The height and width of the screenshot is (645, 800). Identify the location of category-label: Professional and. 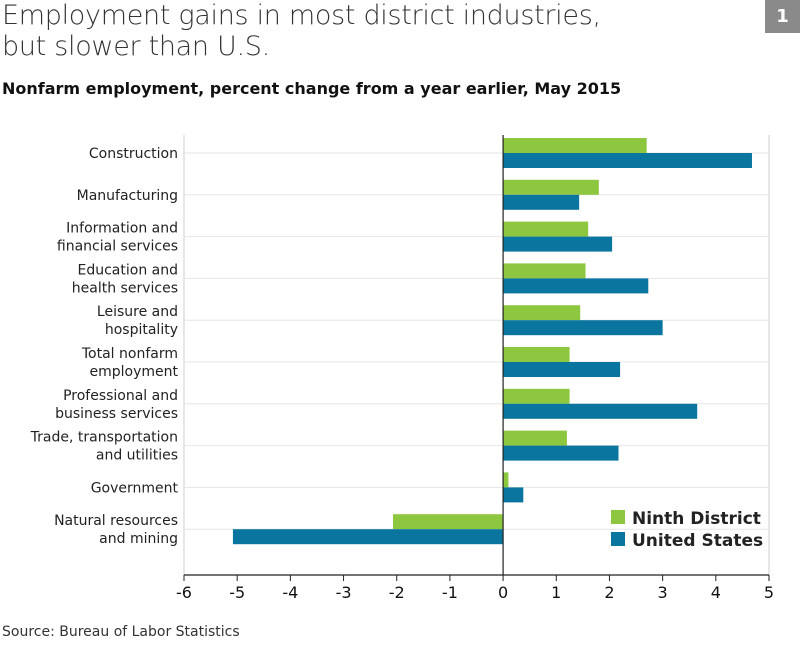
(120, 396).